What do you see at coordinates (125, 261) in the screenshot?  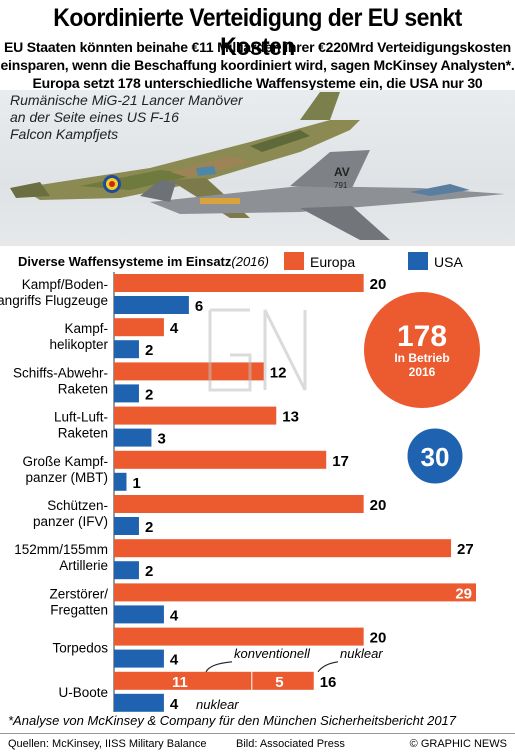 I see `chart-title-text: Diverse Waffensysteme im Einsatz` at bounding box center [125, 261].